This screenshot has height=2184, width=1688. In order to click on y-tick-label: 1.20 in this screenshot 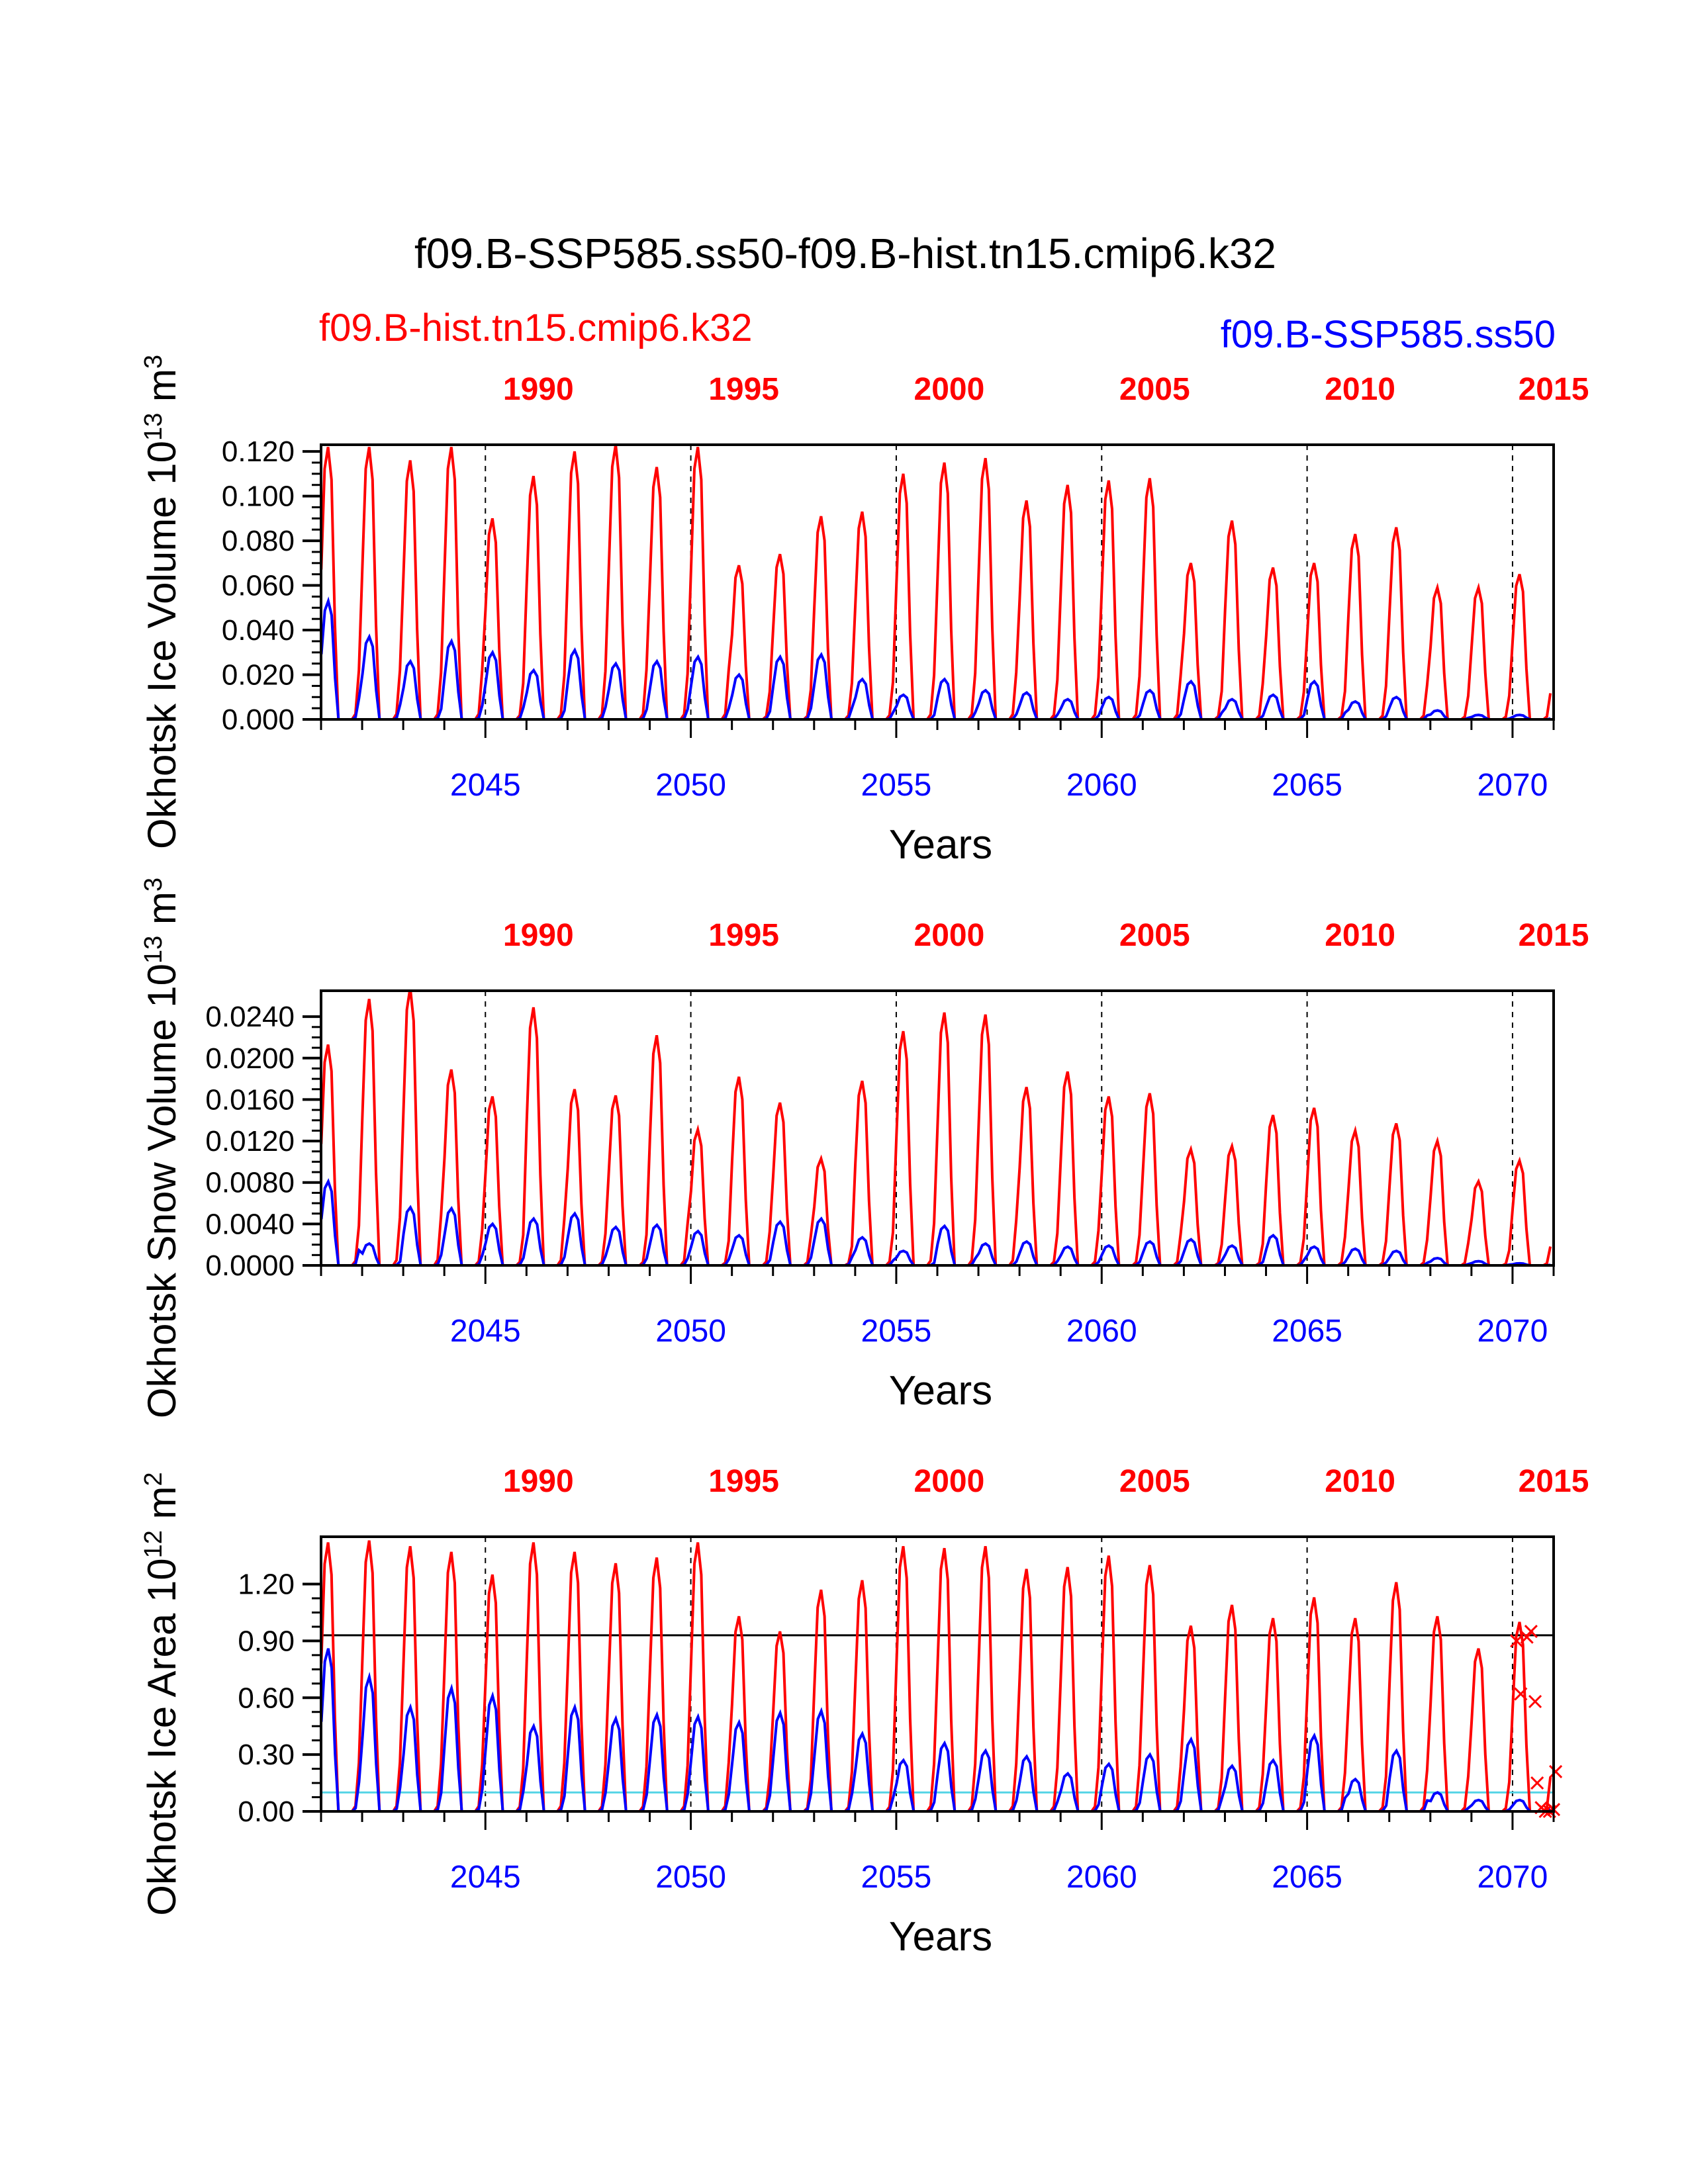, I will do `click(266, 1585)`.